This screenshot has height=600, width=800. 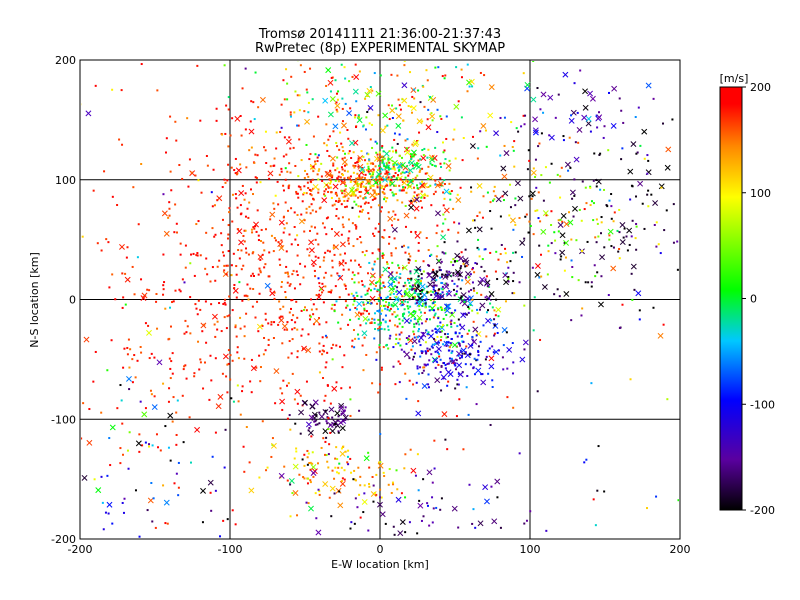 What do you see at coordinates (760, 193) in the screenshot?
I see `colorbar-tick-label: 100` at bounding box center [760, 193].